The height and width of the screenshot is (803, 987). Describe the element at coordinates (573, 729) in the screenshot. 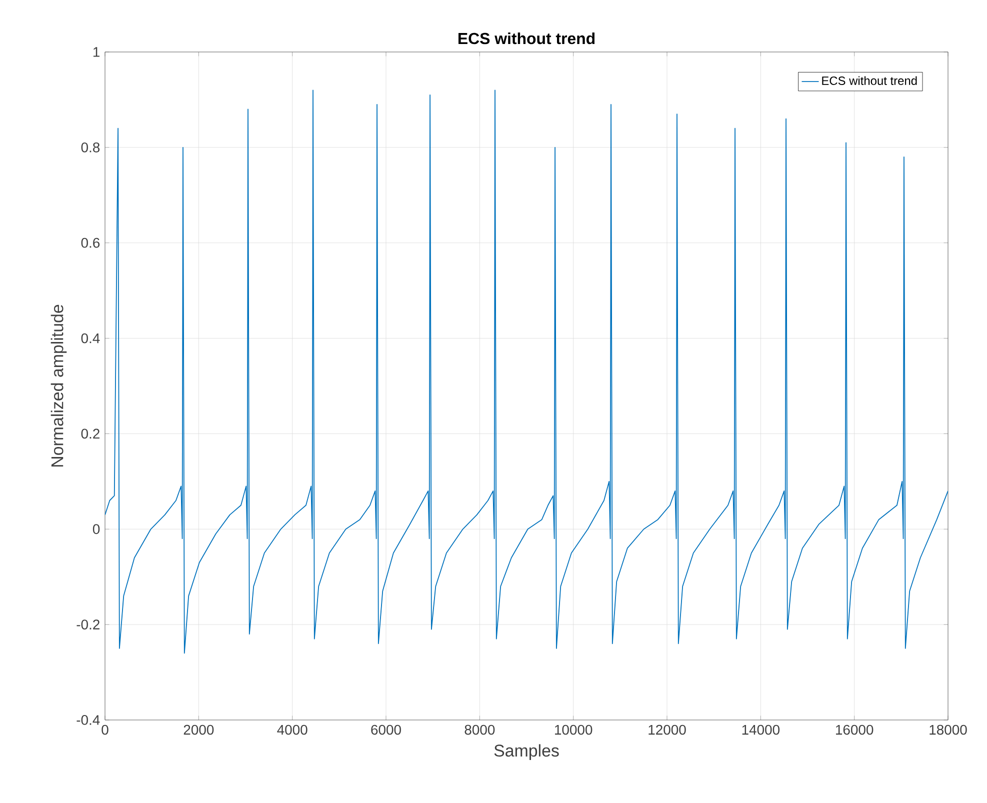

I see `x-tick-label: 10000` at that location.